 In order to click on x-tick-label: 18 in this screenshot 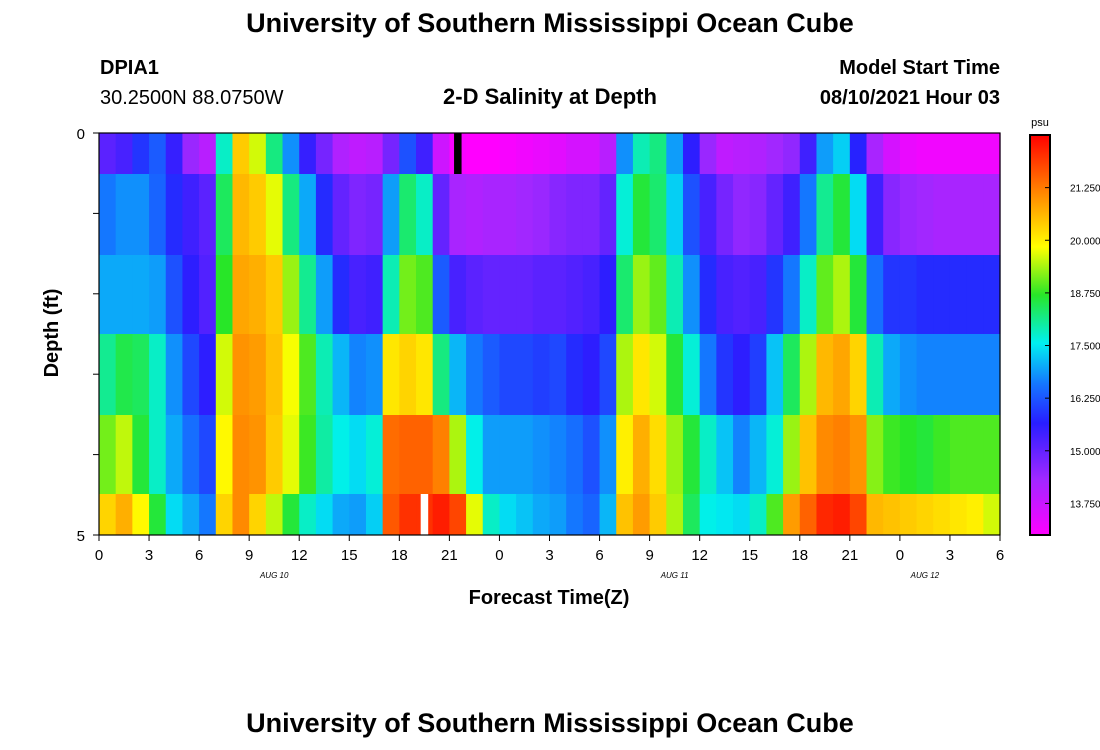, I will do `click(399, 555)`.